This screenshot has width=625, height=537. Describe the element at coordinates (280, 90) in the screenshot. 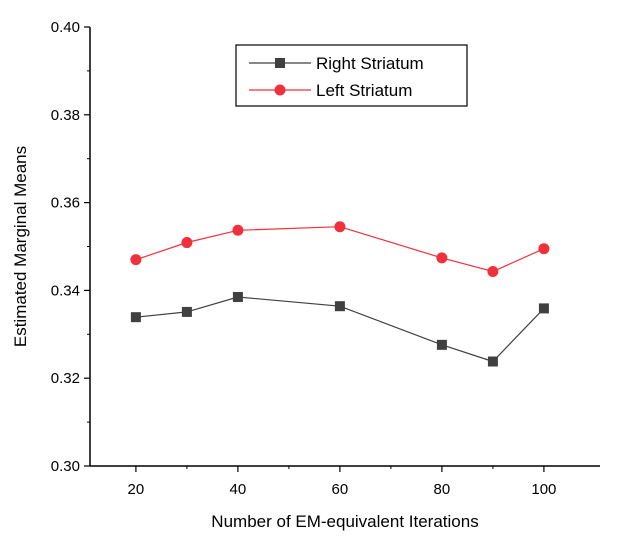

I see `legend-marker-left-striatum` at that location.